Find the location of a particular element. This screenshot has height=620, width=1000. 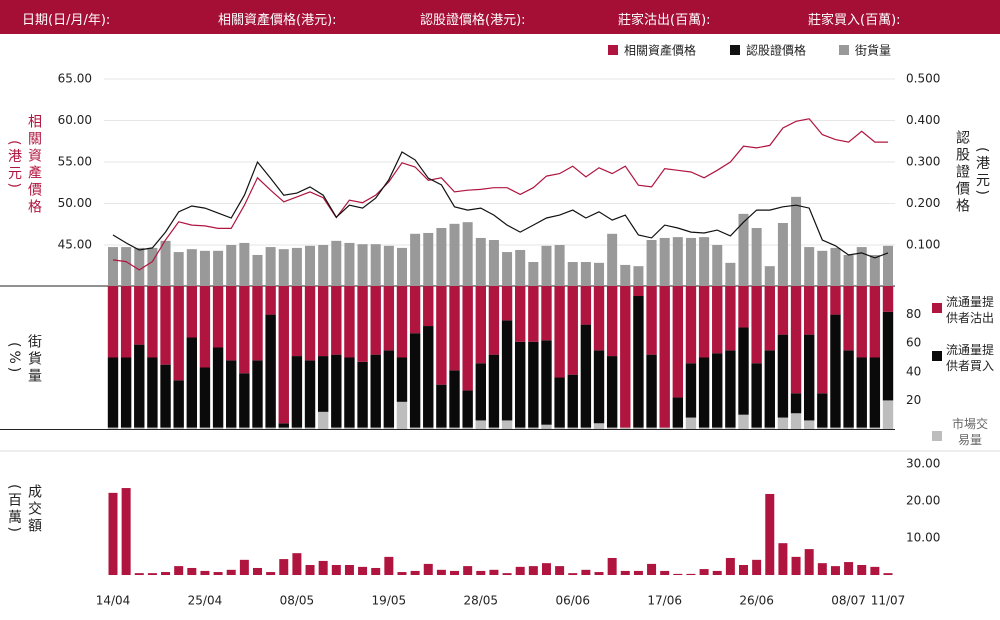

legend-label: 流通量提供者買入 is located at coordinates (970, 358).